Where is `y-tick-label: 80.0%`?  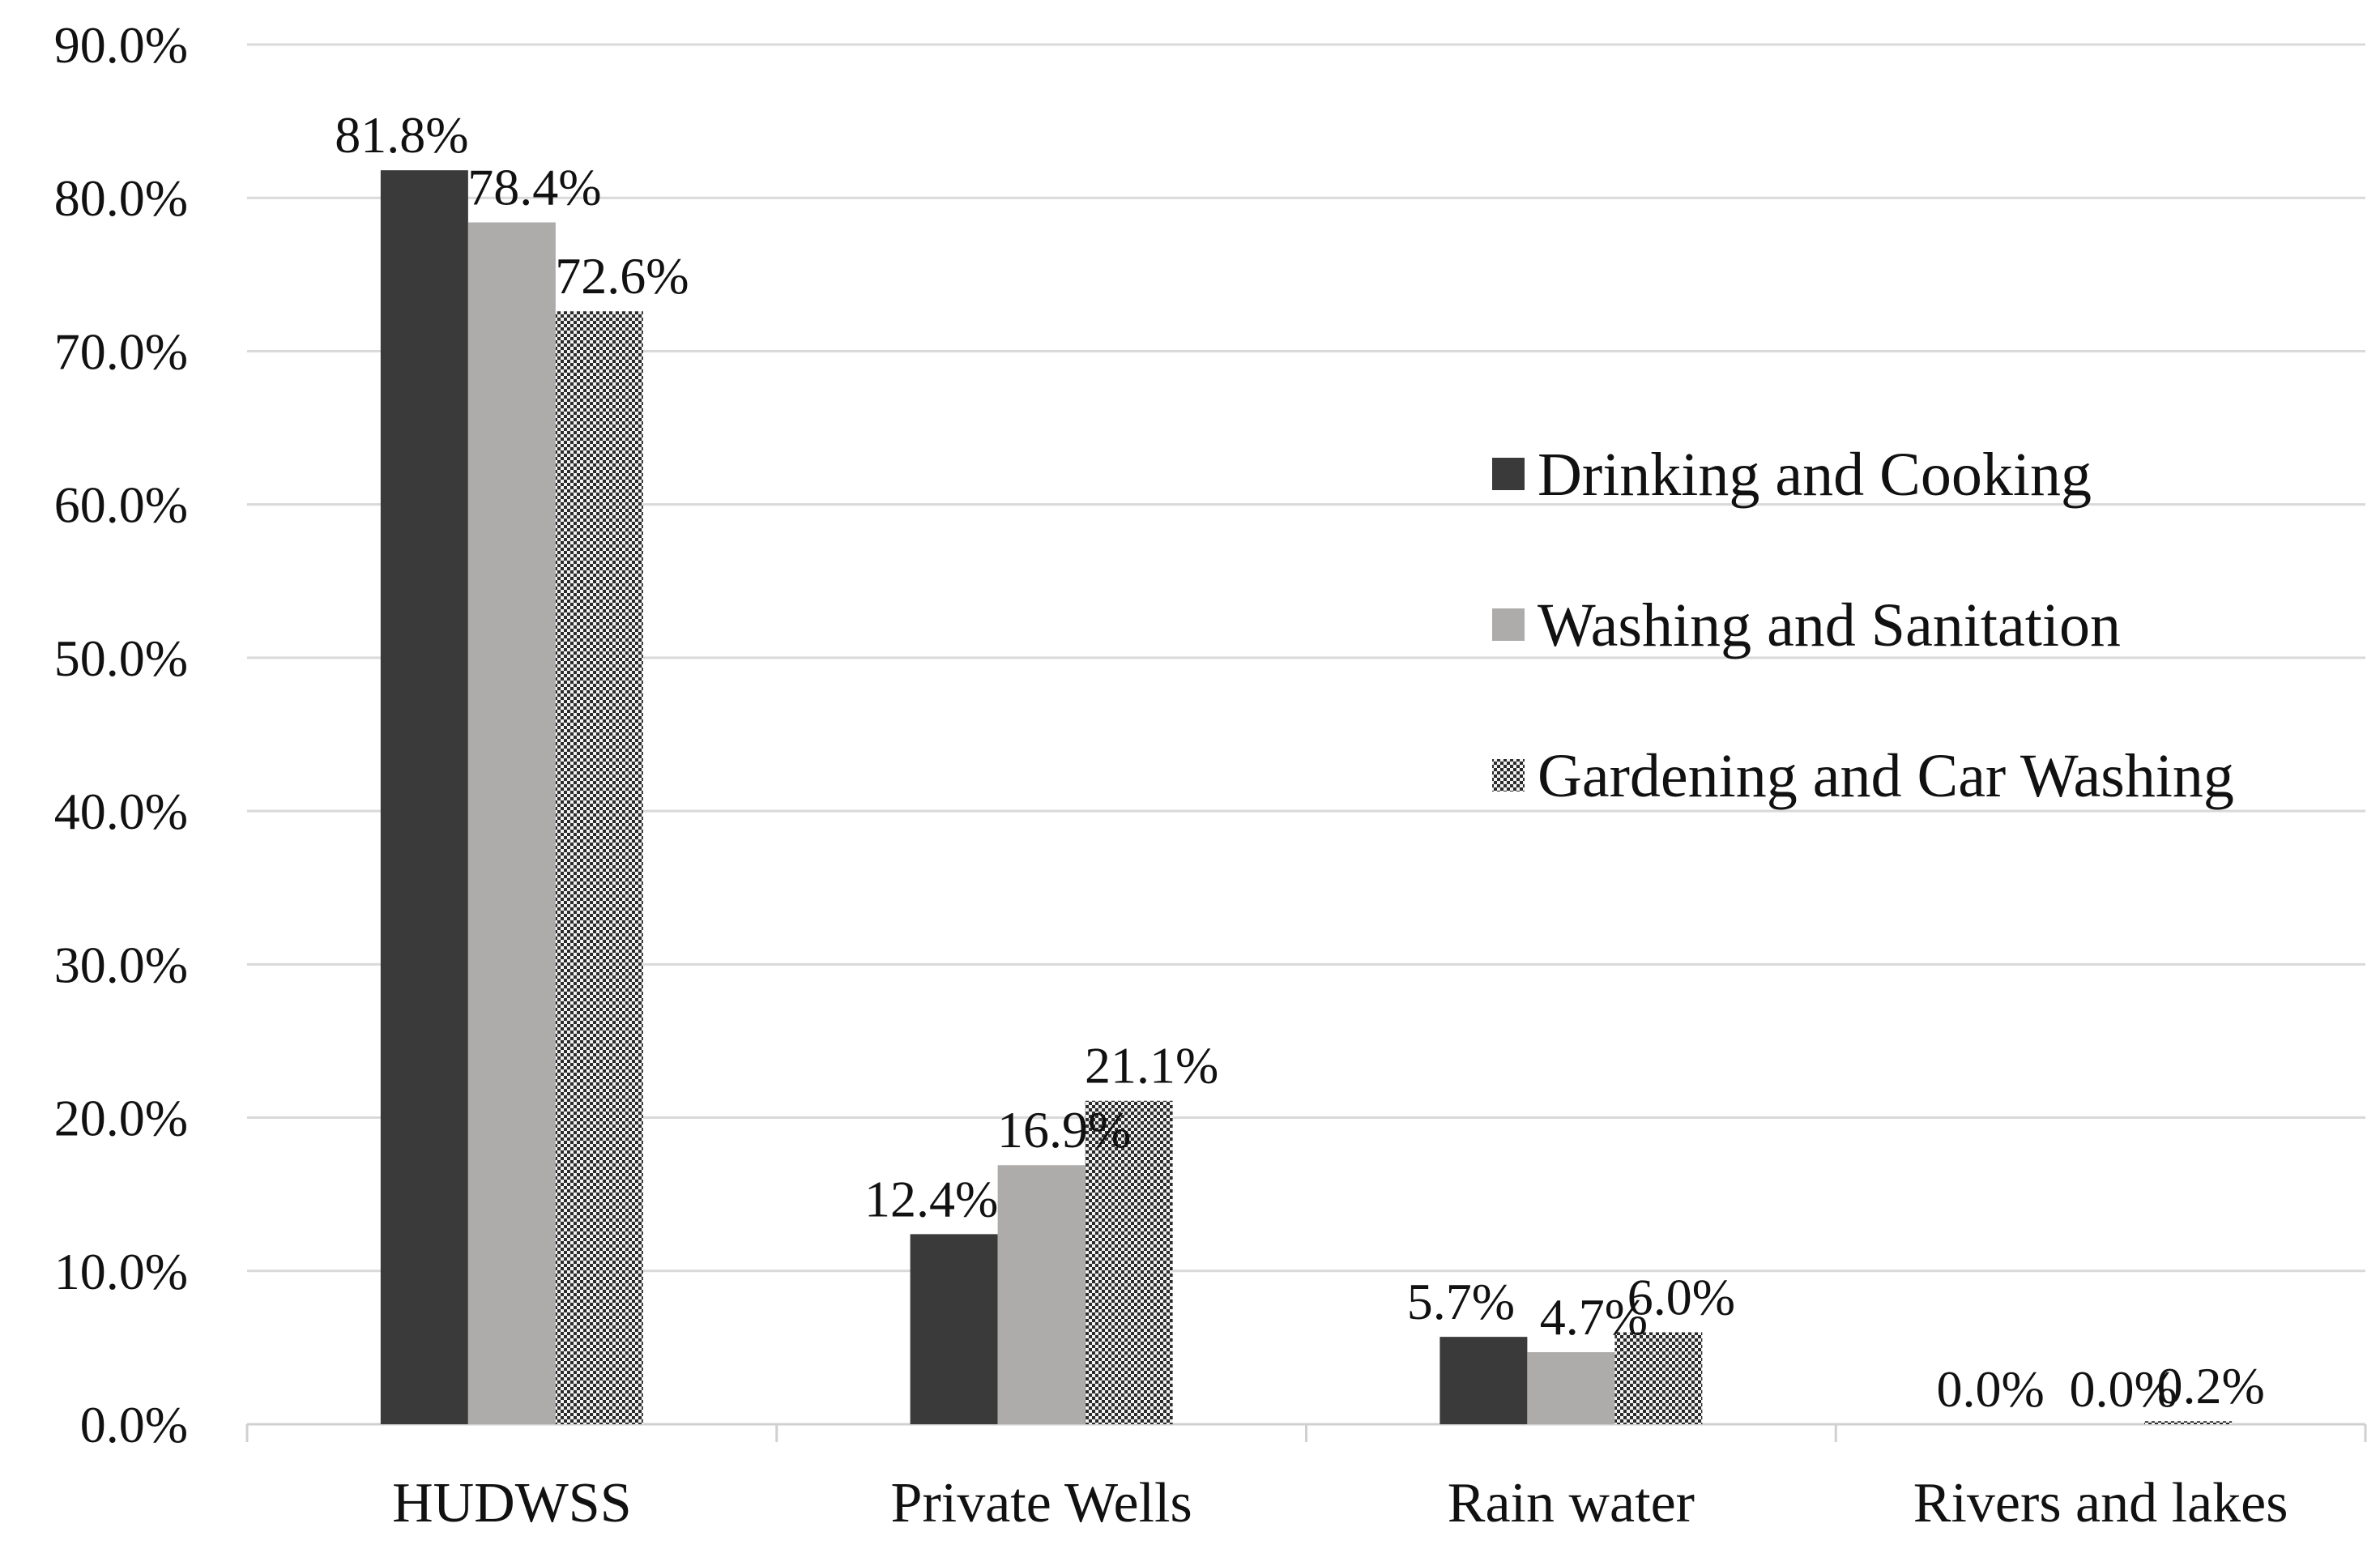 y-tick-label: 80.0% is located at coordinates (121, 198).